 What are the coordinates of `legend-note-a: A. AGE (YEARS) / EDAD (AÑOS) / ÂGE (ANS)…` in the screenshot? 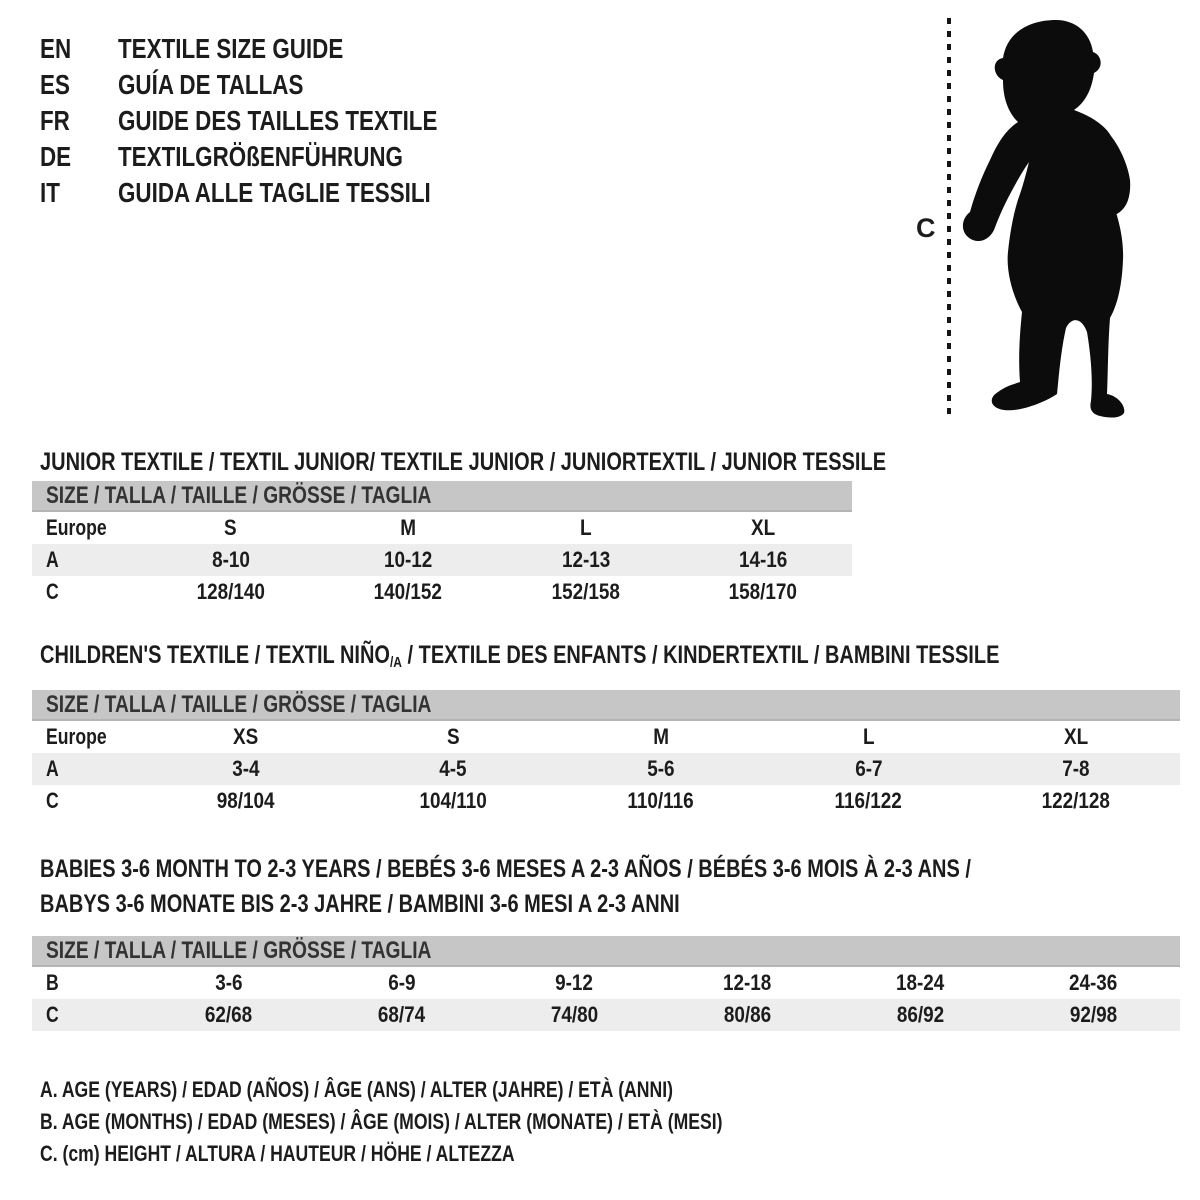 It's located at (356, 1089).